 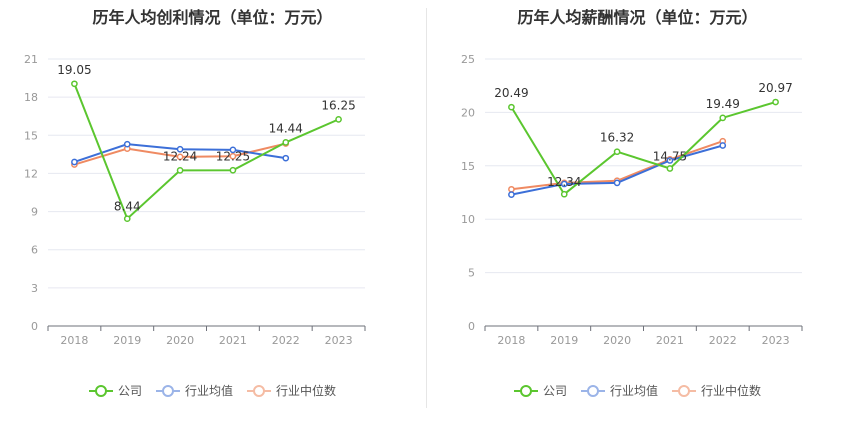 What do you see at coordinates (670, 156) in the screenshot?
I see `data-label: 14.75` at bounding box center [670, 156].